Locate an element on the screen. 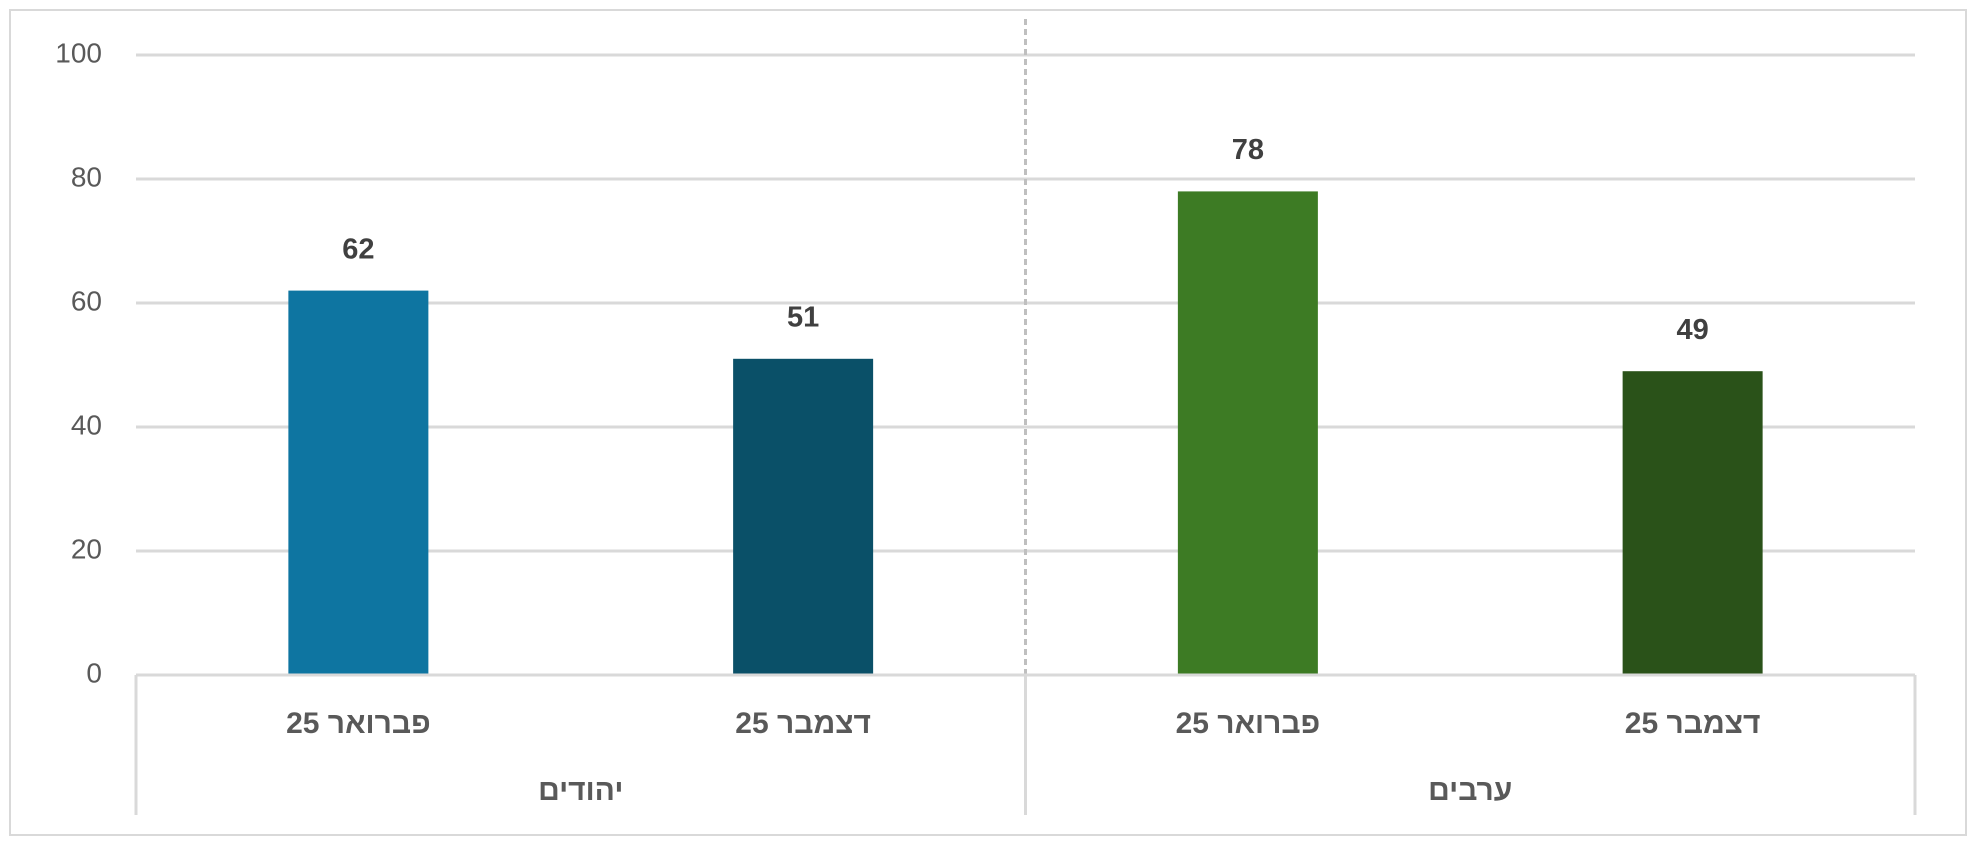 This screenshot has height=847, width=1976. value-label: 51 is located at coordinates (803, 317).